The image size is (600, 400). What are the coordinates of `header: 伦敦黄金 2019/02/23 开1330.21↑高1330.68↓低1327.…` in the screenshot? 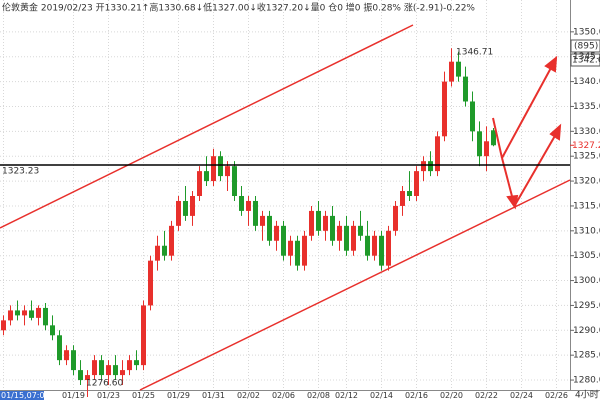 It's located at (238, 8).